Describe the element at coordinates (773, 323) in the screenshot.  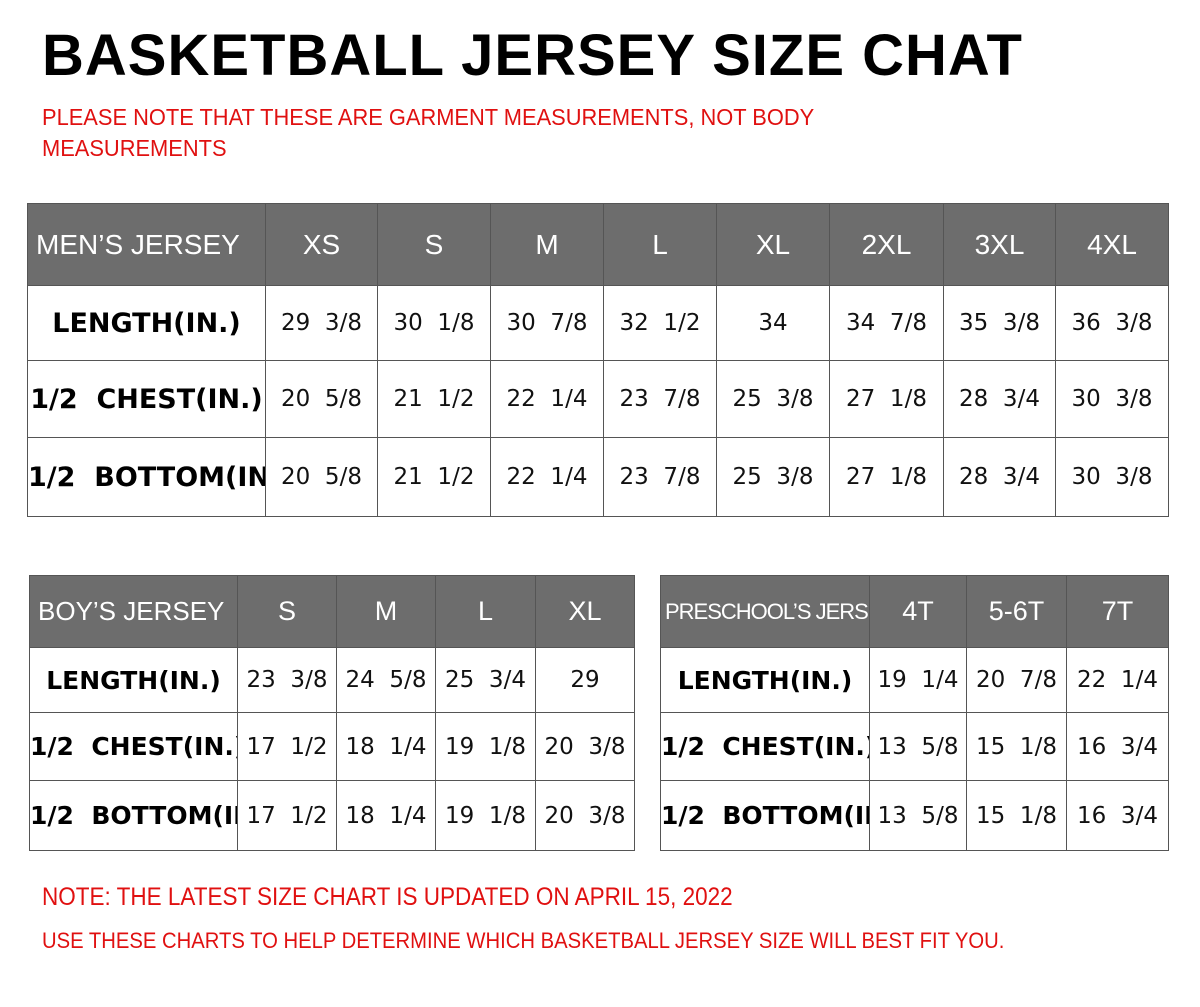
I see `measurement-value: 34` at that location.